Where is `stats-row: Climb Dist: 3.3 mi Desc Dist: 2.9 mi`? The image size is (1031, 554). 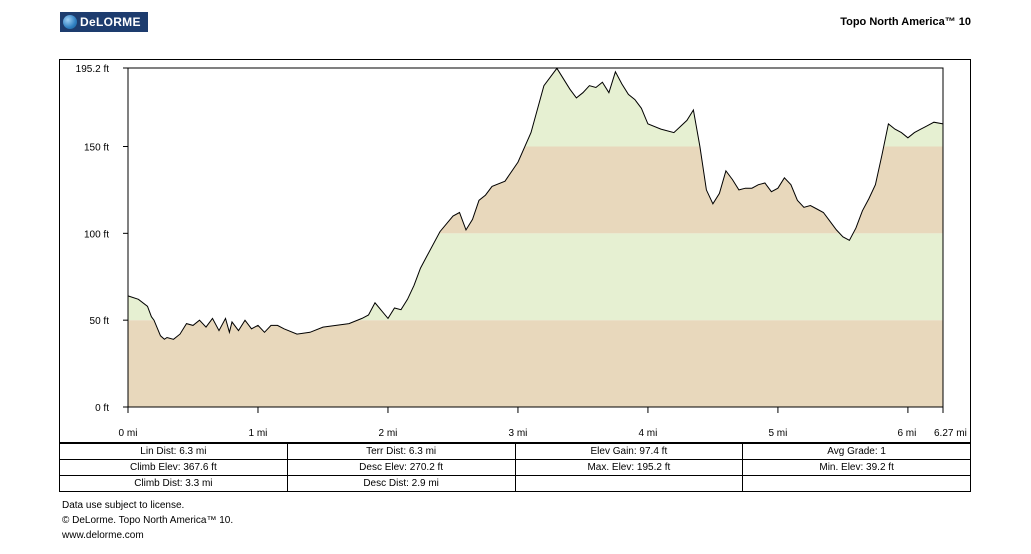 stats-row: Climb Dist: 3.3 mi Desc Dist: 2.9 mi is located at coordinates (515, 483).